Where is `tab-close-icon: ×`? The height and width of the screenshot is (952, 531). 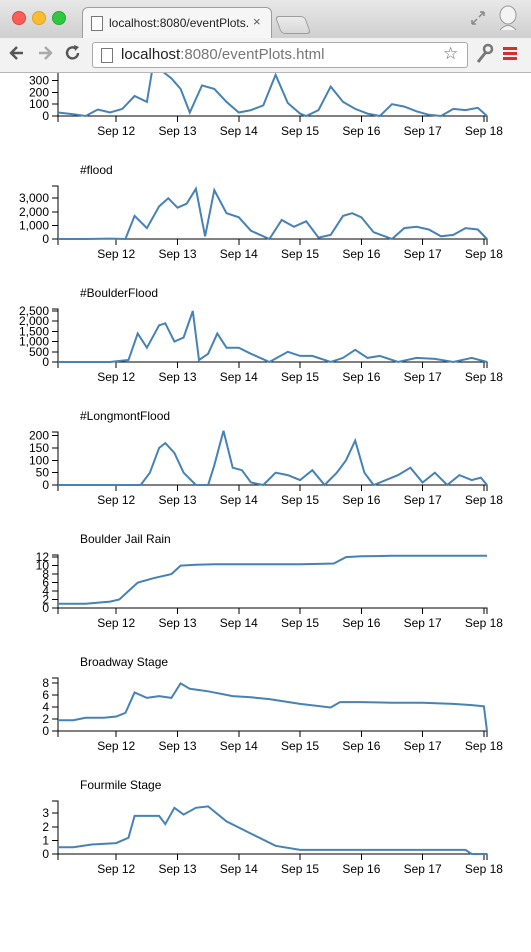 tab-close-icon: × is located at coordinates (257, 21).